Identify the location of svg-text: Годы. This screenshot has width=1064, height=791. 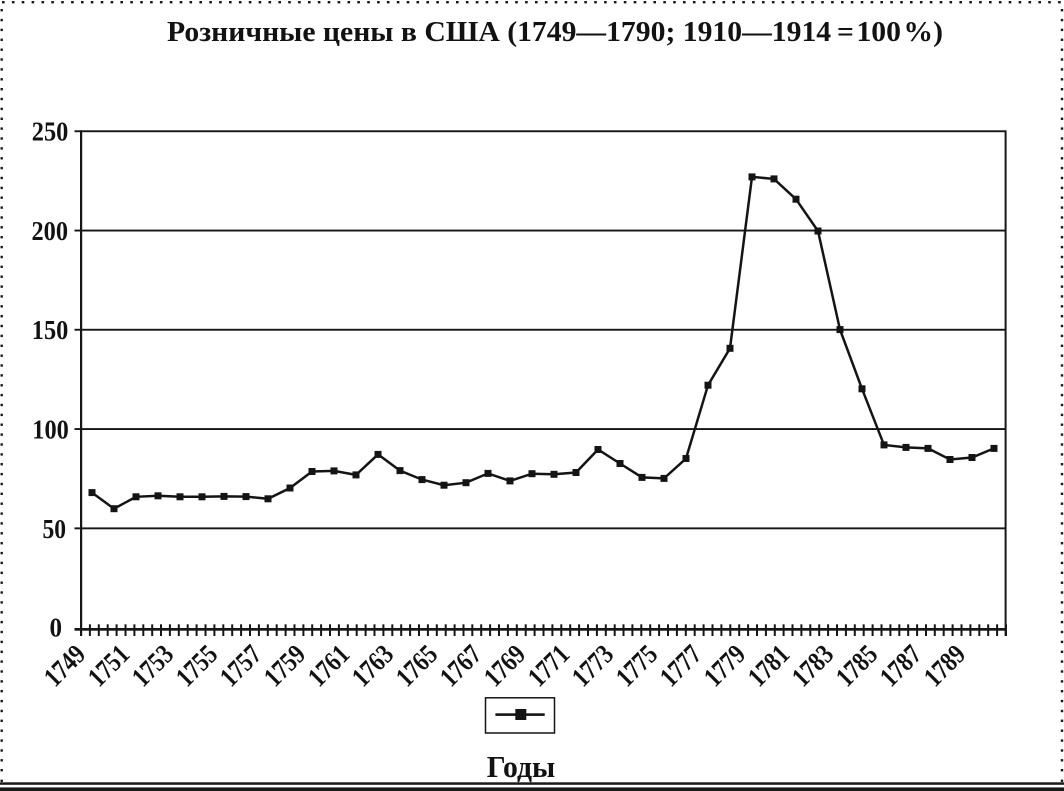
(521, 766).